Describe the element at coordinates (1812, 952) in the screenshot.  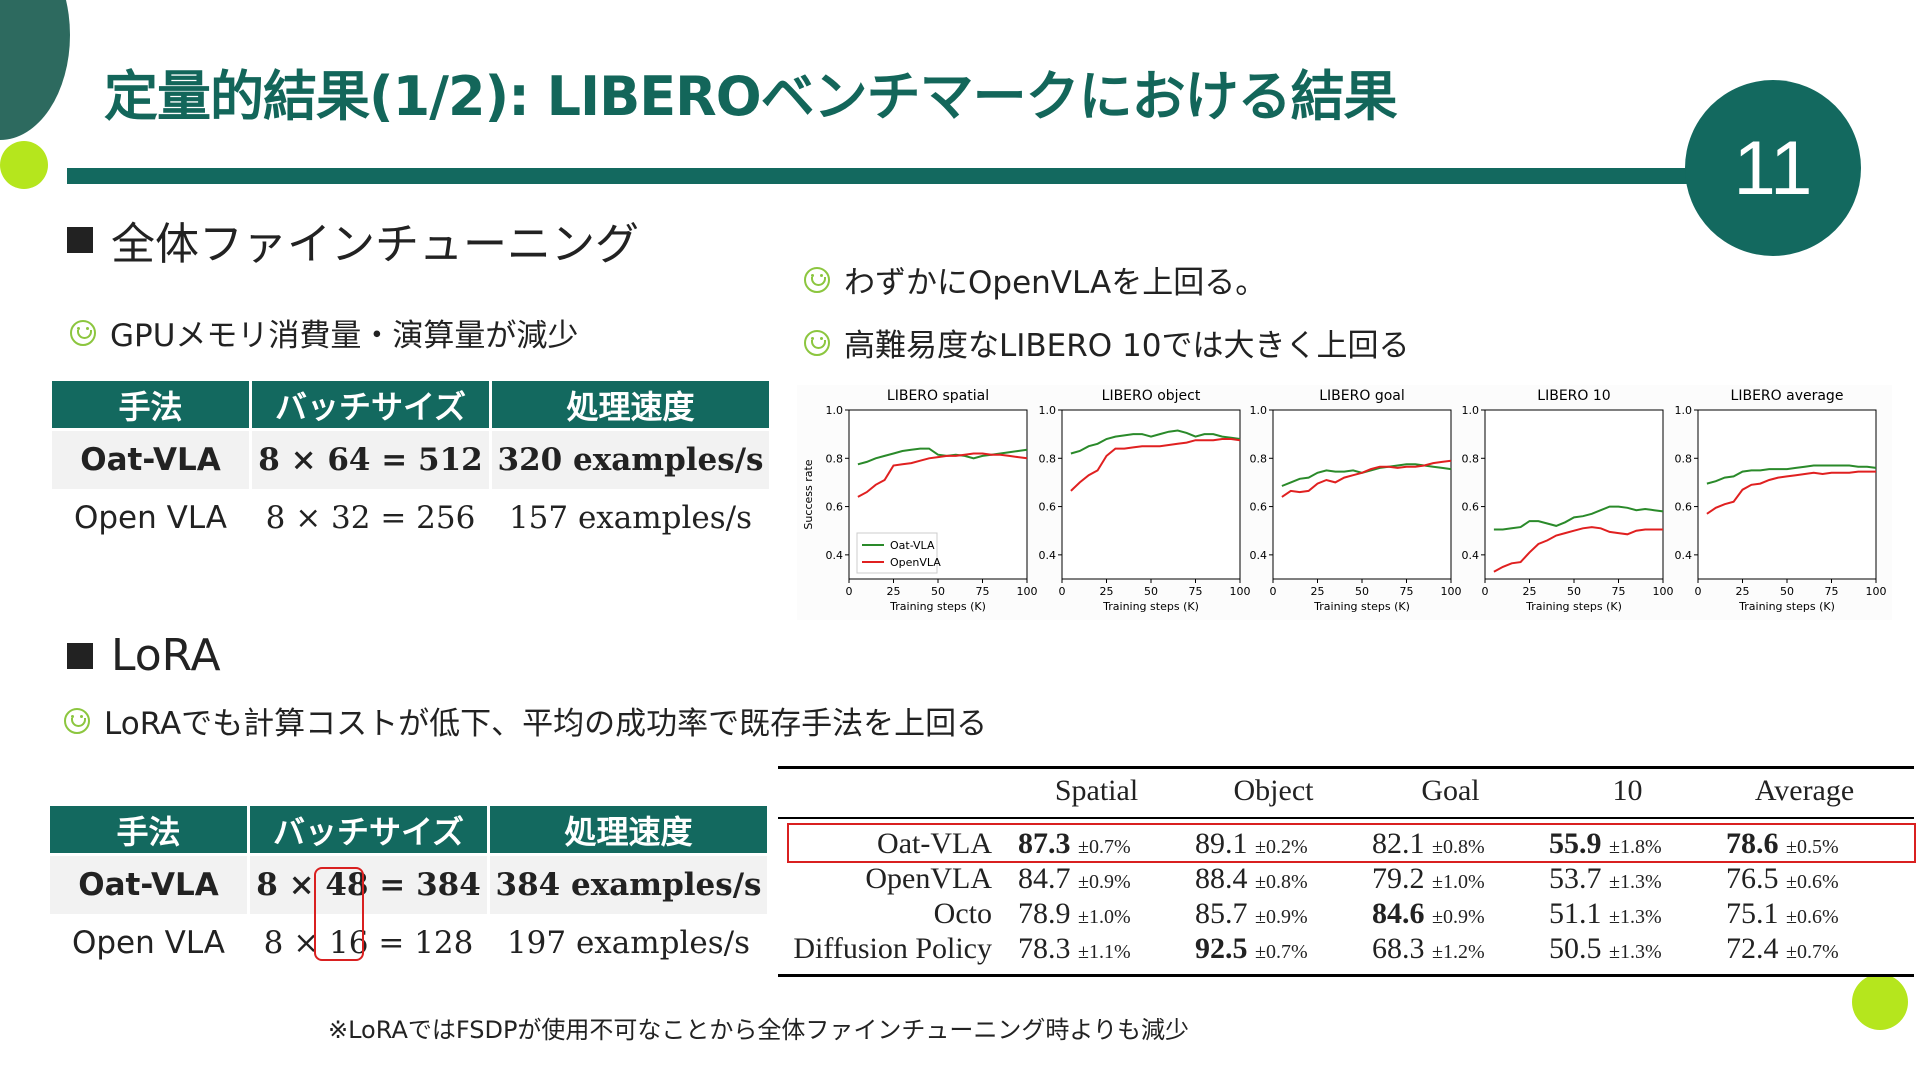
I see `score-std: ±0.7%` at that location.